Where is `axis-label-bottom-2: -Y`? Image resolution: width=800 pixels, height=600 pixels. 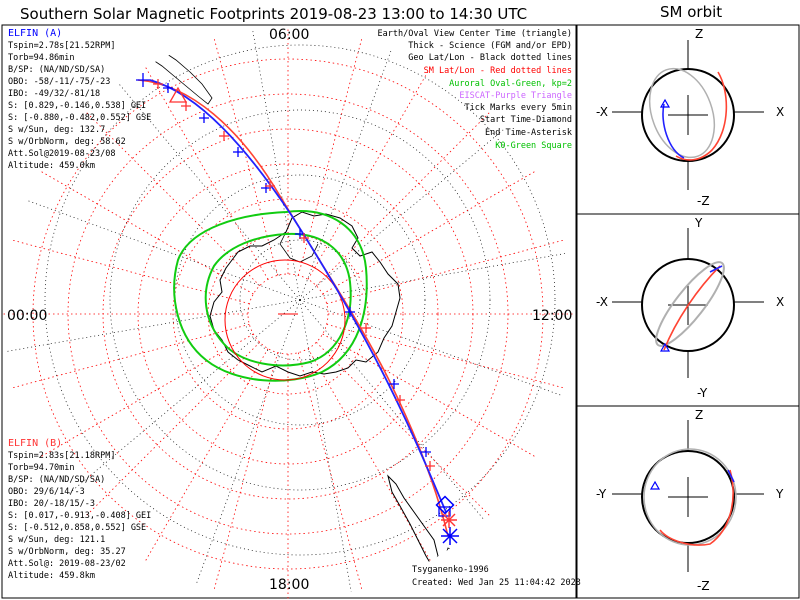 axis-label-bottom-2: -Y is located at coordinates (702, 393).